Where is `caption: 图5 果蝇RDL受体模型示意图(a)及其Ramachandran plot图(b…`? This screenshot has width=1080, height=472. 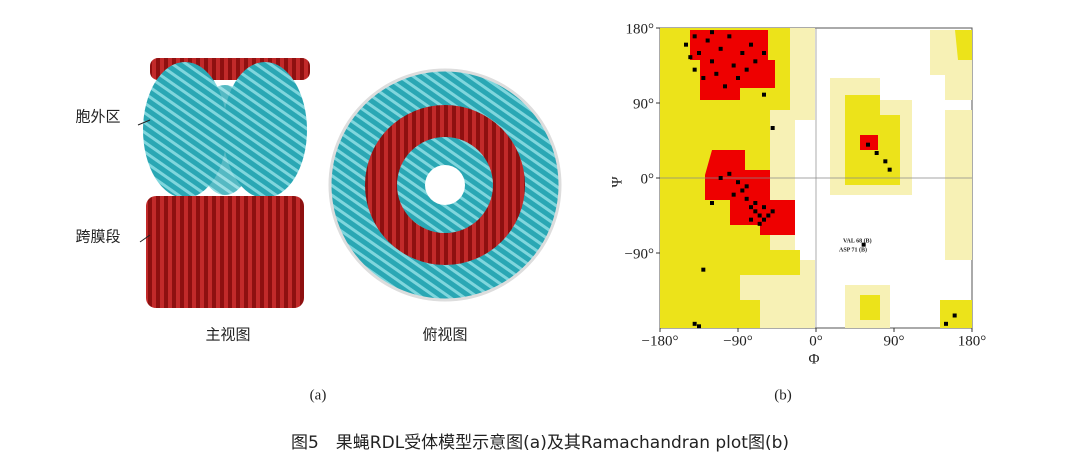
caption: 图5 果蝇RDL受体模型示意图(a)及其Ramachandran plot图(b… is located at coordinates (540, 443).